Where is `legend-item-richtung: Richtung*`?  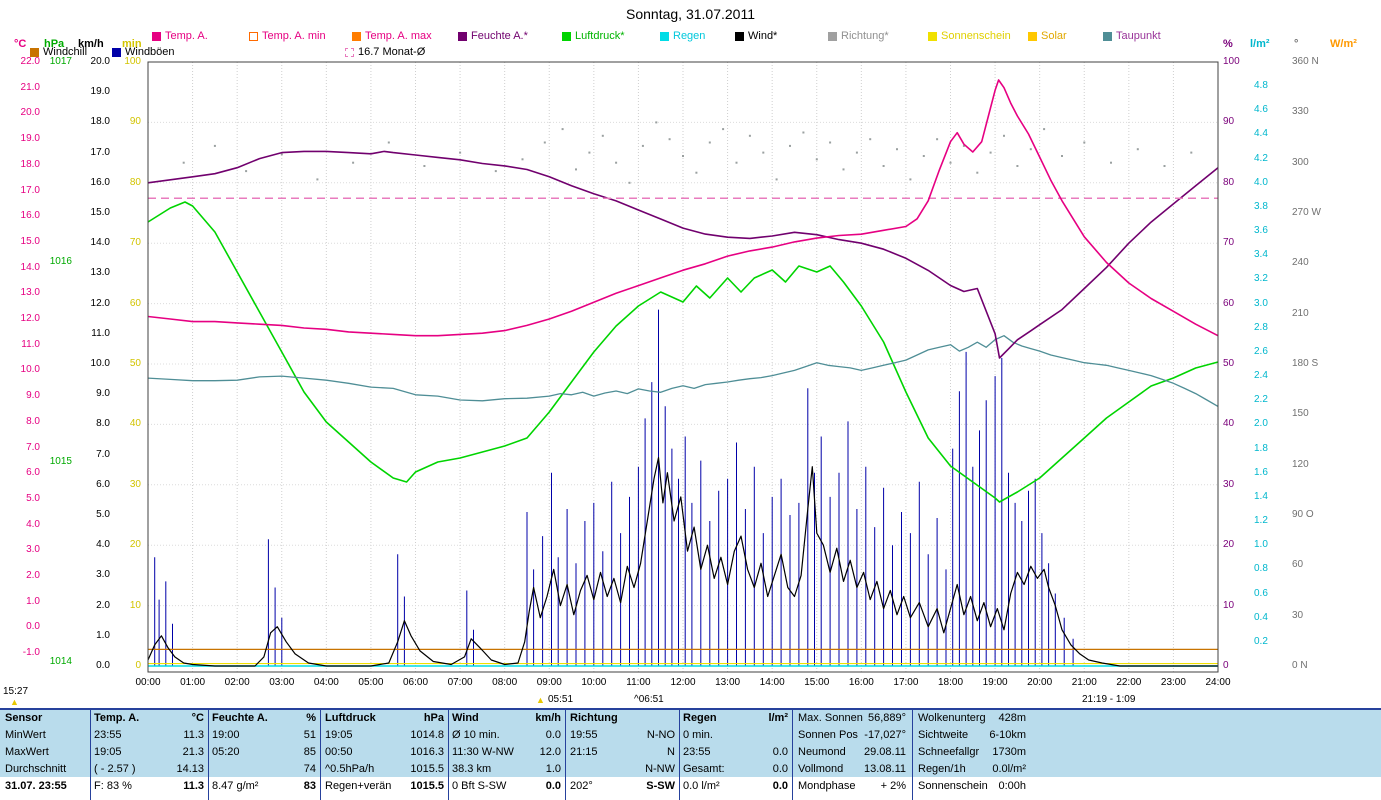
legend-item-richtung: Richtung* is located at coordinates (858, 36).